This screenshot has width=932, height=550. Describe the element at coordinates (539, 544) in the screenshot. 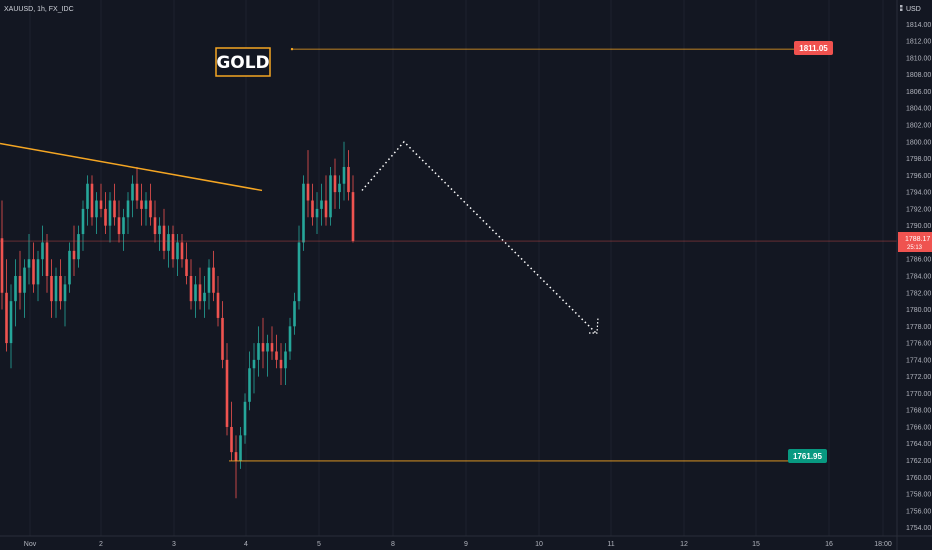

I see `time-tick-label: 10` at that location.